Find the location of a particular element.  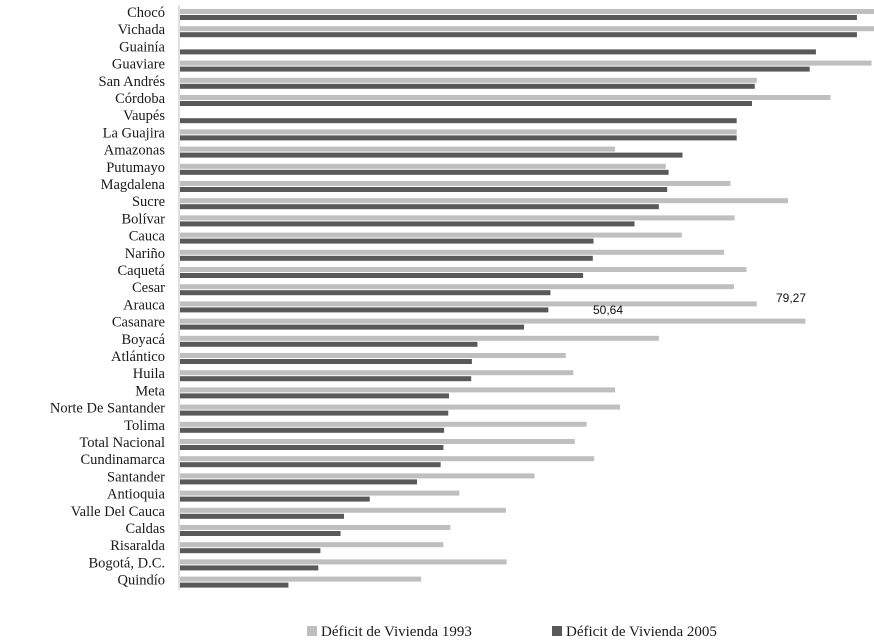

category-label: Córdoba is located at coordinates (140, 99).